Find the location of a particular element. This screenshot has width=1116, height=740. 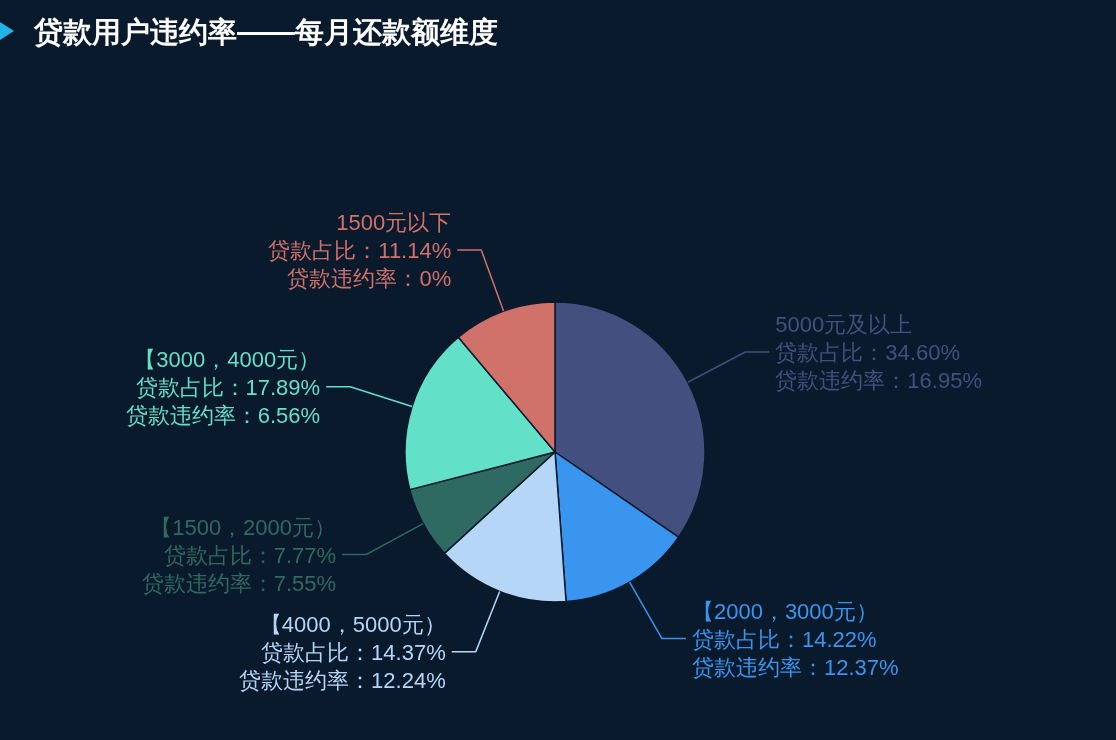

data-label: 贷款占比：11.14% is located at coordinates (360, 251).